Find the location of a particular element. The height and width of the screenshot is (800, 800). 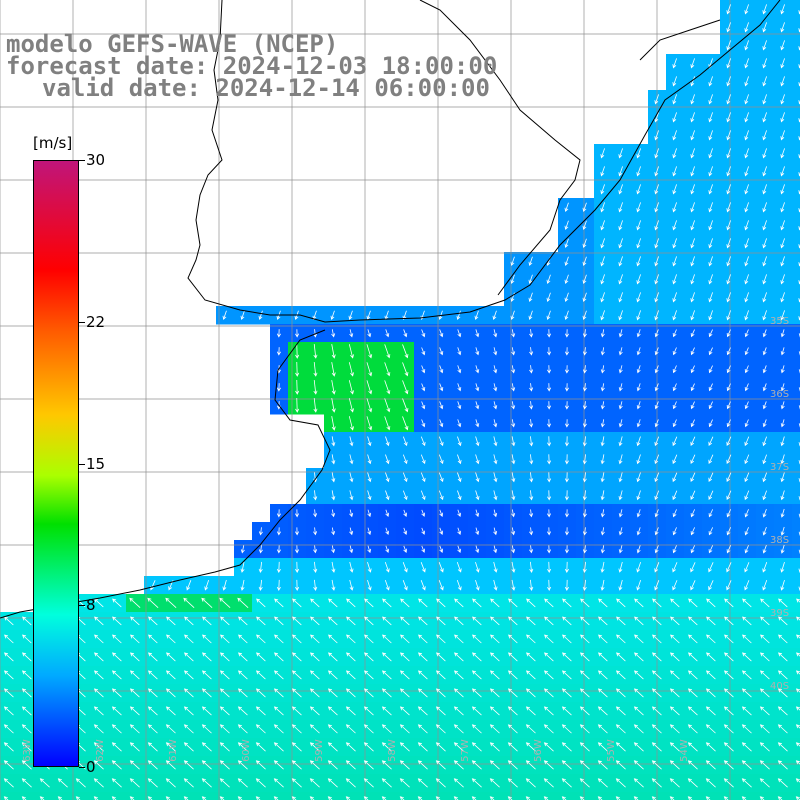

longitude-label: 63W is located at coordinates (27, 750).